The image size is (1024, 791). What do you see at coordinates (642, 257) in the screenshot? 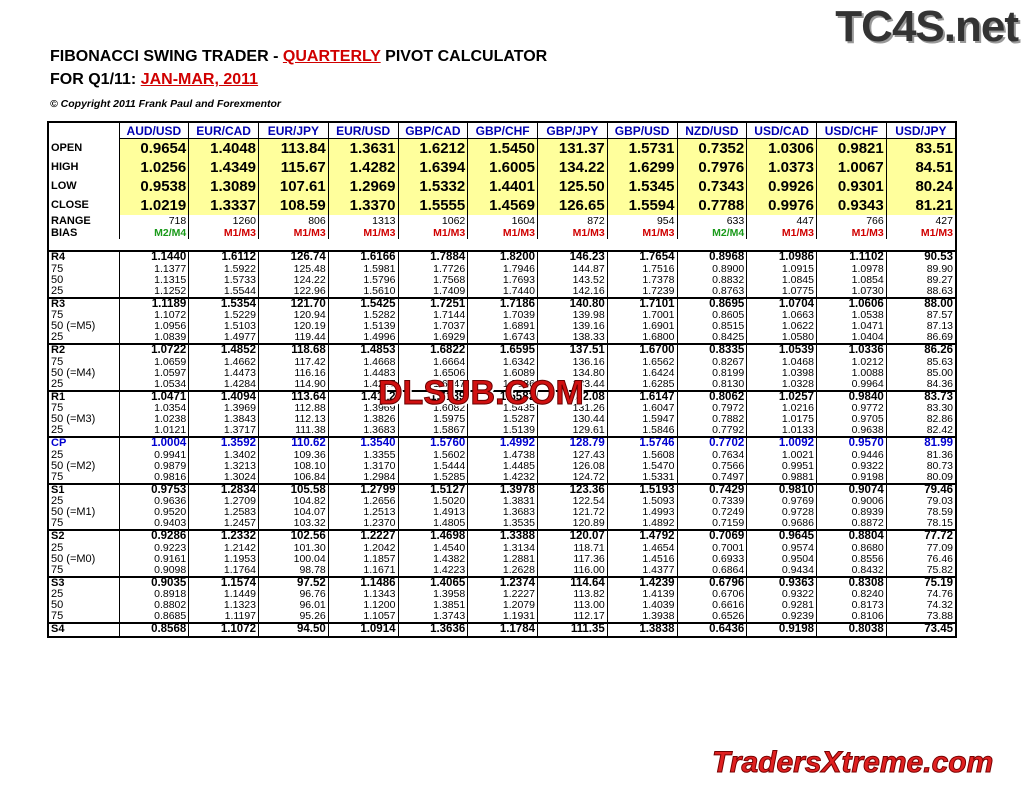
I see `level-cell: 1.7654` at bounding box center [642, 257].